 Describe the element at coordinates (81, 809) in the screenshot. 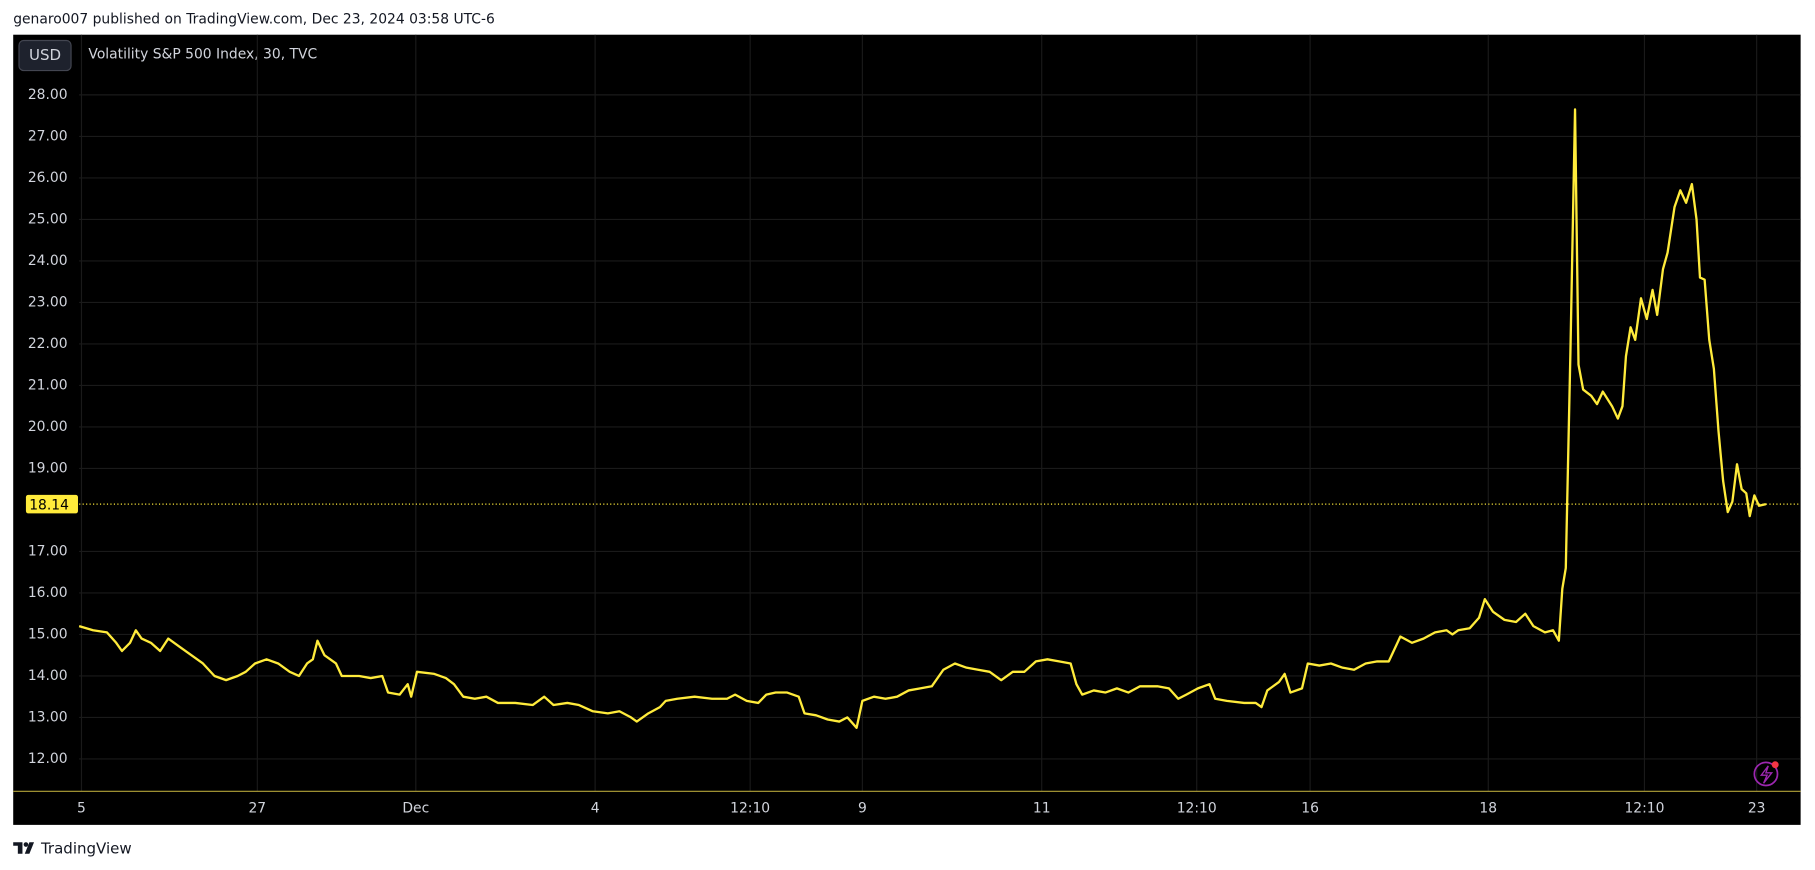

I see `x-tick-label: 5` at that location.